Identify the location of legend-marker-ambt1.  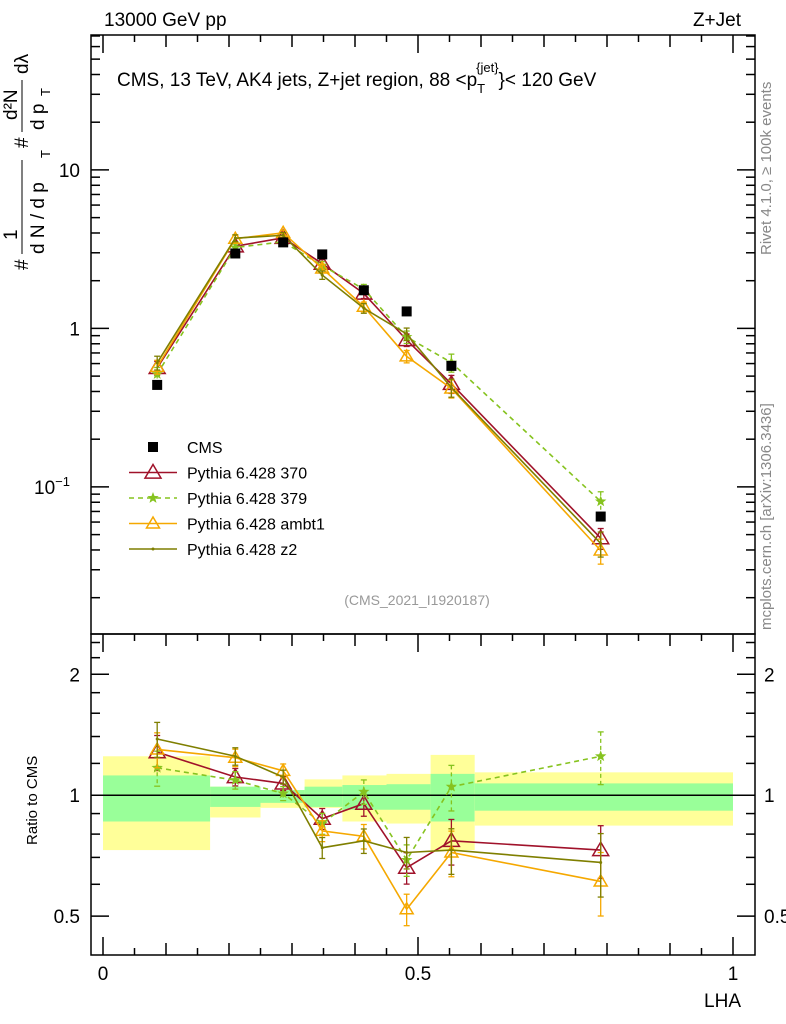
(153, 522).